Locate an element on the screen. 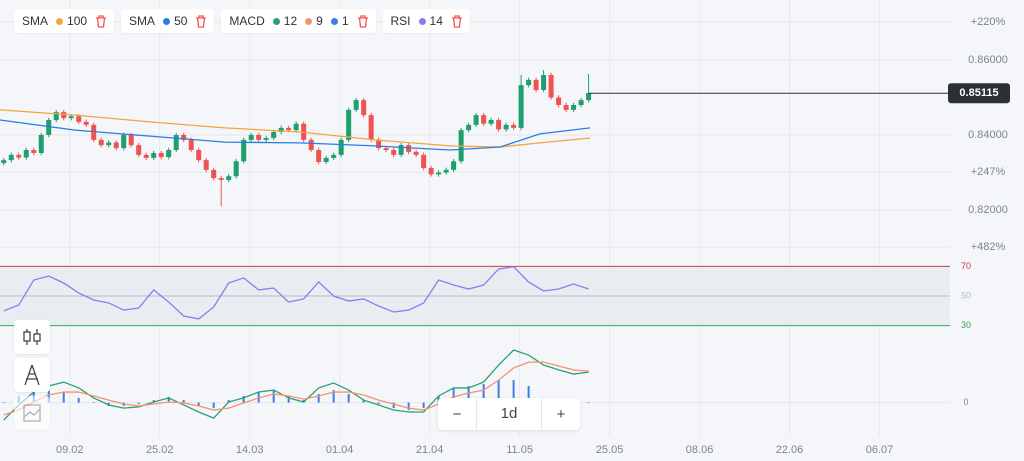  indicator-chip: MACD 12 9 1 is located at coordinates (298, 21).